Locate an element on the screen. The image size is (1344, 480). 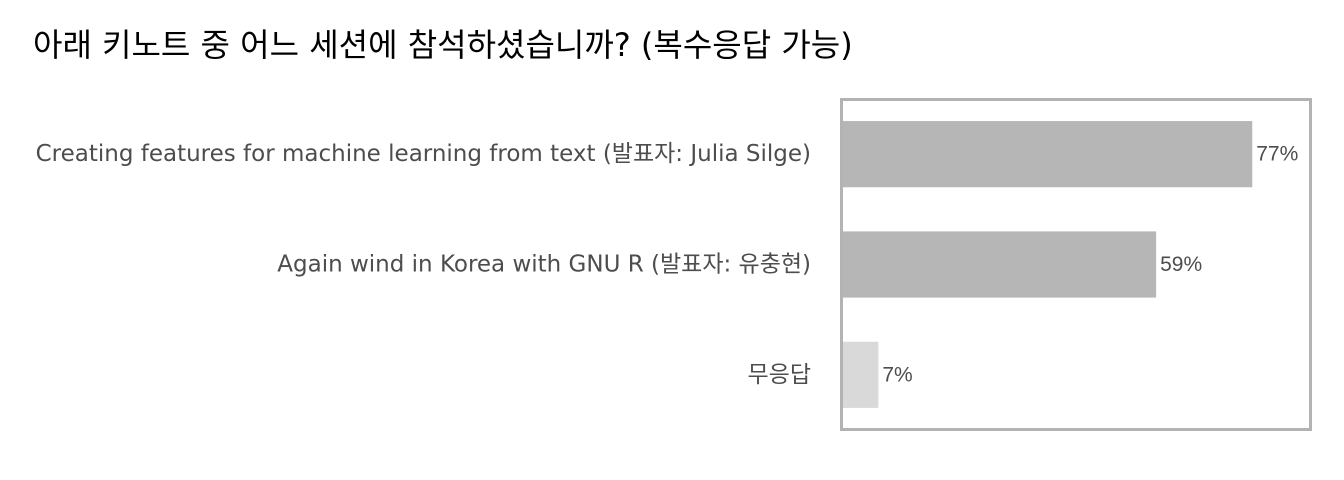
category-label-3: 무응답 is located at coordinates (779, 375).